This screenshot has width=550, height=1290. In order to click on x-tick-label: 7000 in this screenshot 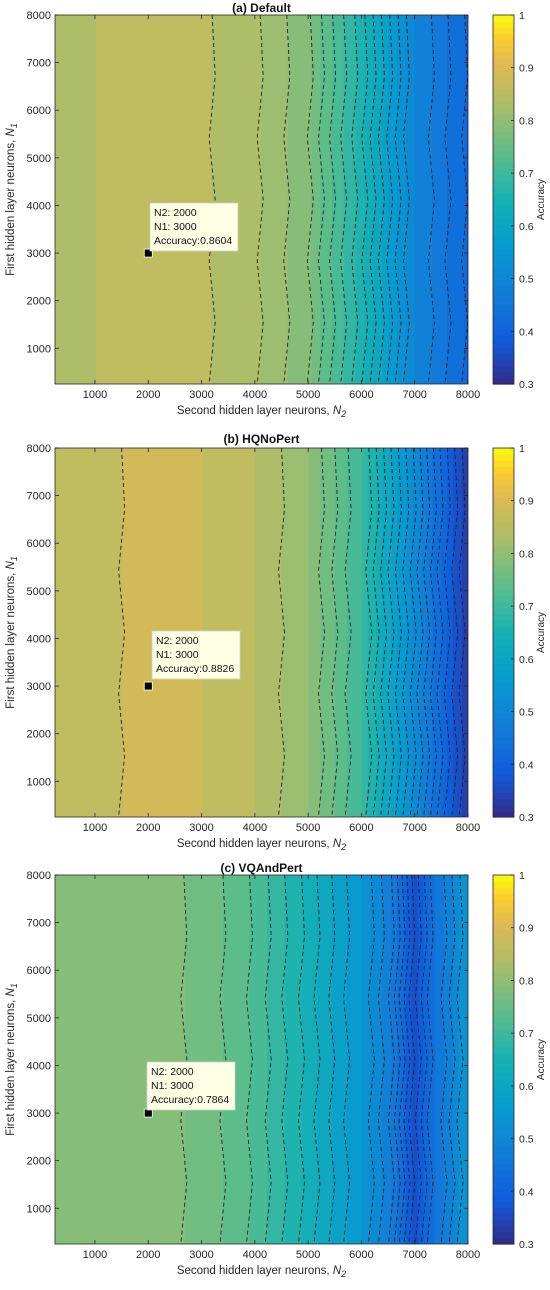, I will do `click(414, 828)`.